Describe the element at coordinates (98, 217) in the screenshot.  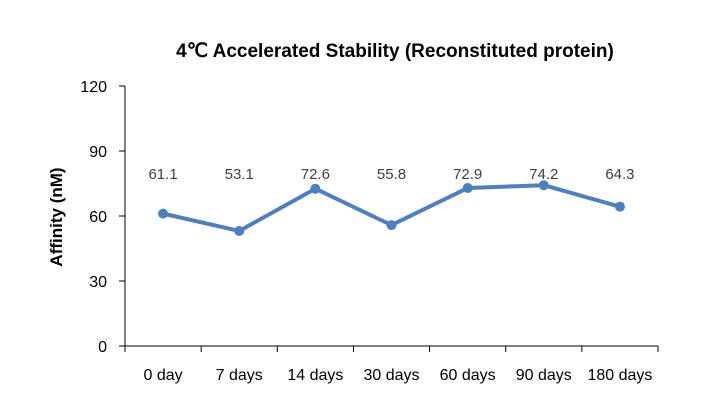
I see `y-tick-label: 60` at that location.